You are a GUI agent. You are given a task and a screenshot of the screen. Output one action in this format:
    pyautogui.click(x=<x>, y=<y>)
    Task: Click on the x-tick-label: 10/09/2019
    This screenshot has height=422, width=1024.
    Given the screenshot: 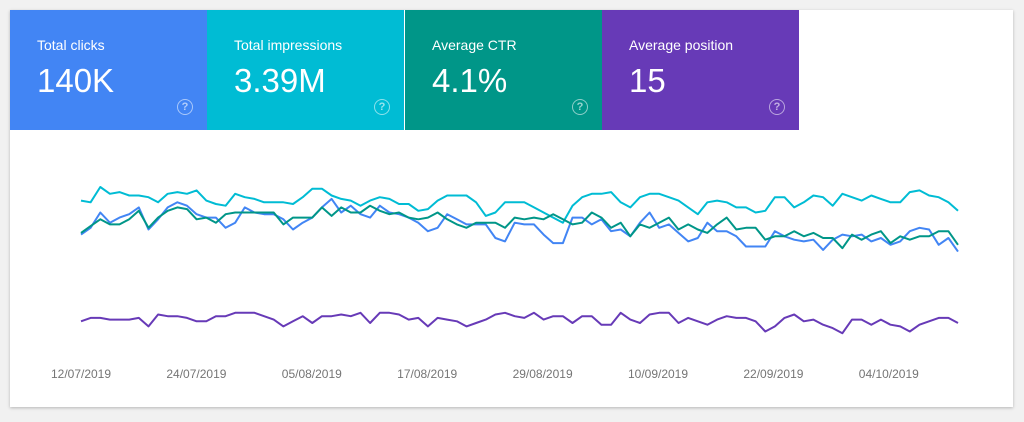 What is the action you would take?
    pyautogui.click(x=658, y=374)
    